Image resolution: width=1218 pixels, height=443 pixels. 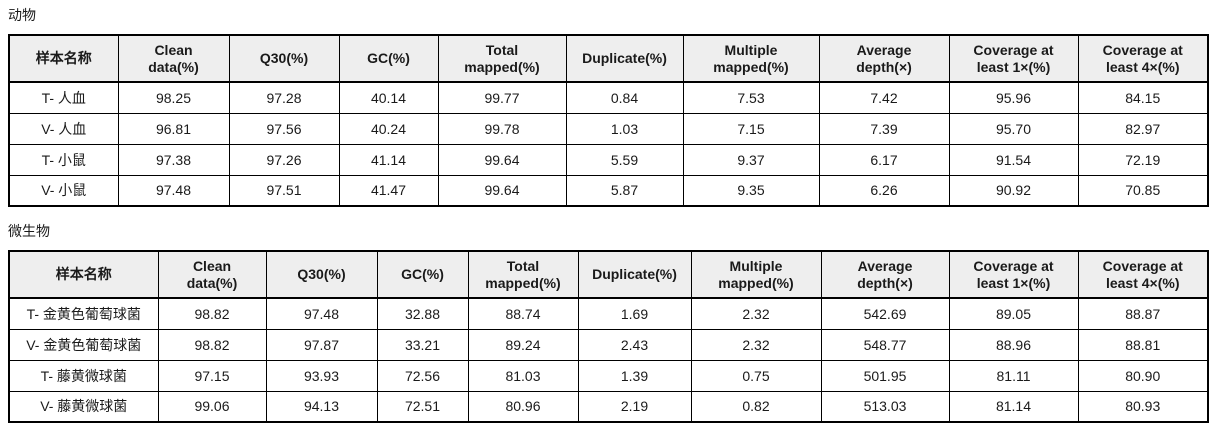 What do you see at coordinates (63, 97) in the screenshot?
I see `sample-name-cell: T- 人血` at bounding box center [63, 97].